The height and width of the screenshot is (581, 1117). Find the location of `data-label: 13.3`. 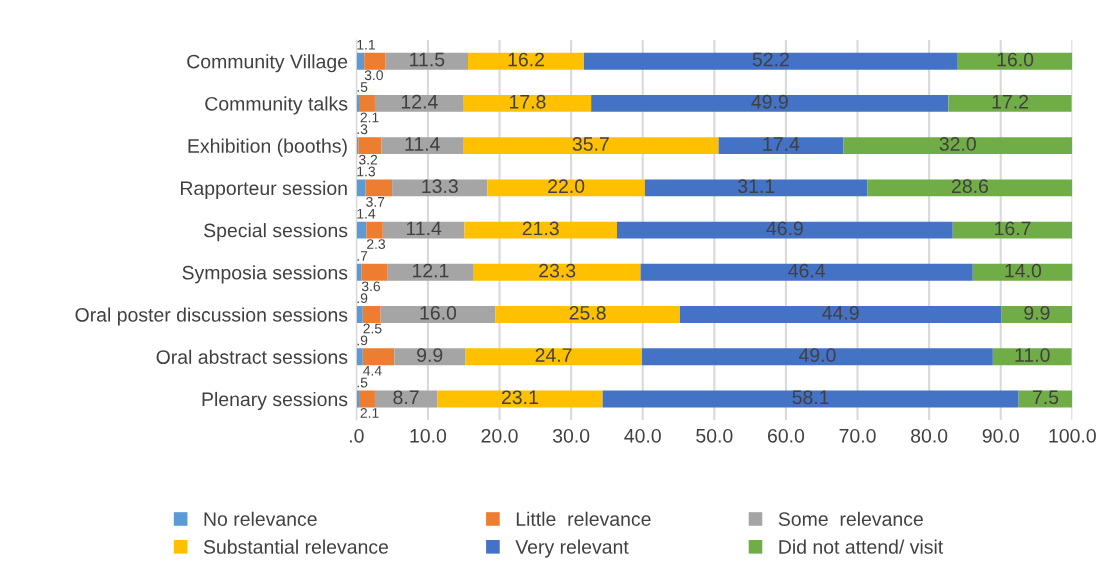

data-label: 13.3 is located at coordinates (440, 186).